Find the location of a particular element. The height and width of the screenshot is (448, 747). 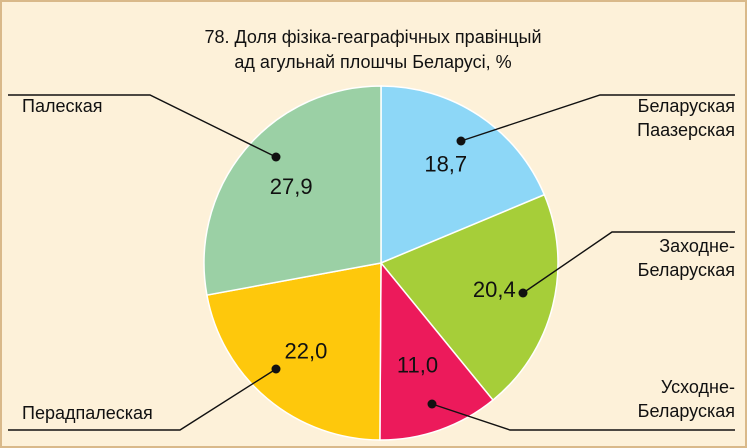

category-label: Заходне-Беларуская is located at coordinates (686, 258).